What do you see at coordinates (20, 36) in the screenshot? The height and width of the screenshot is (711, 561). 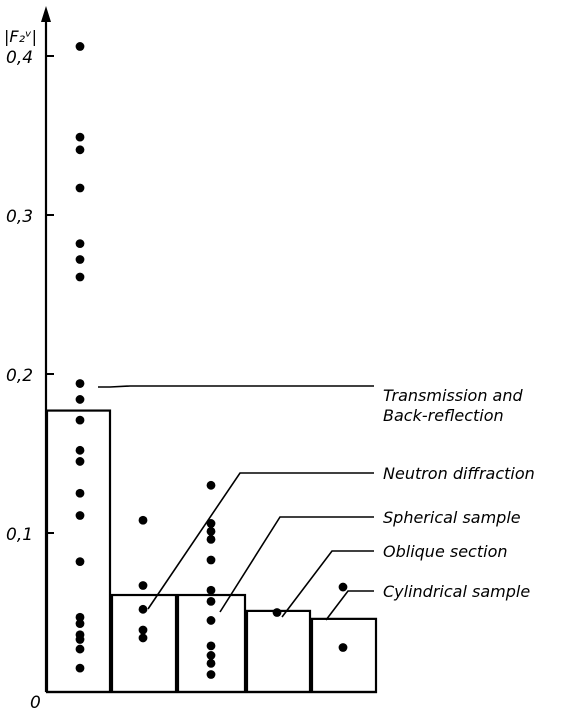 I see `y-axis-label: |F₂ᵛ|` at bounding box center [20, 36].